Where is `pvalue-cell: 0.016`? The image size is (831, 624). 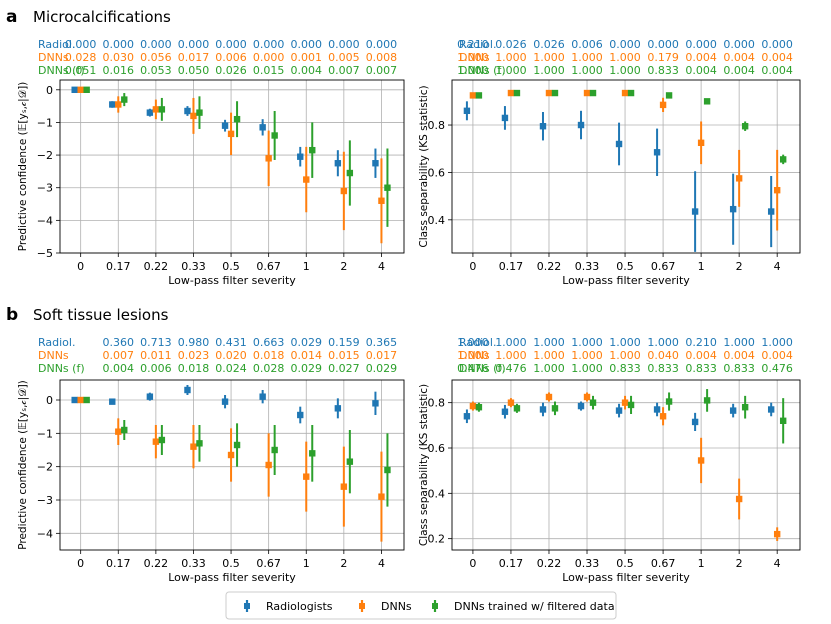 pvalue-cell: 0.016 is located at coordinates (119, 70).